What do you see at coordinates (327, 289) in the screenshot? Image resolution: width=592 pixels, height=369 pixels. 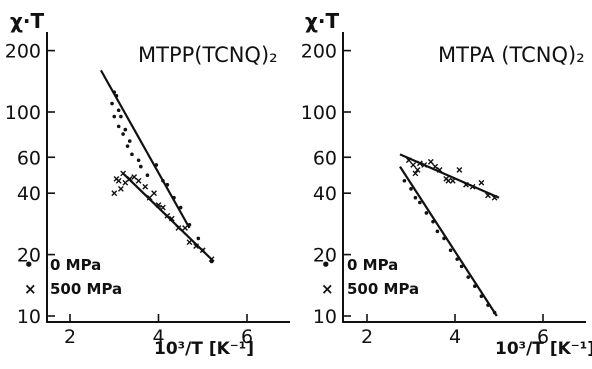 I see `legend-marker: ×` at bounding box center [327, 289].